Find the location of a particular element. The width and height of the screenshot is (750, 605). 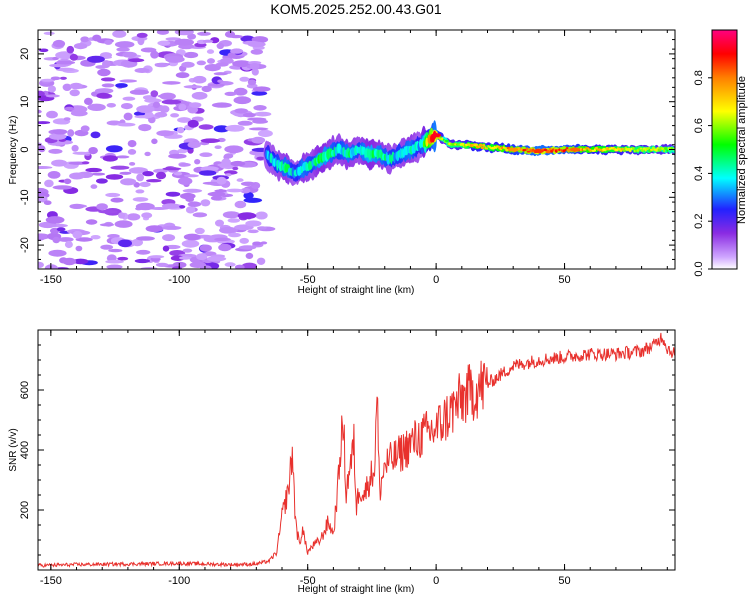

y-tick-label: 400 is located at coordinates (25, 450).